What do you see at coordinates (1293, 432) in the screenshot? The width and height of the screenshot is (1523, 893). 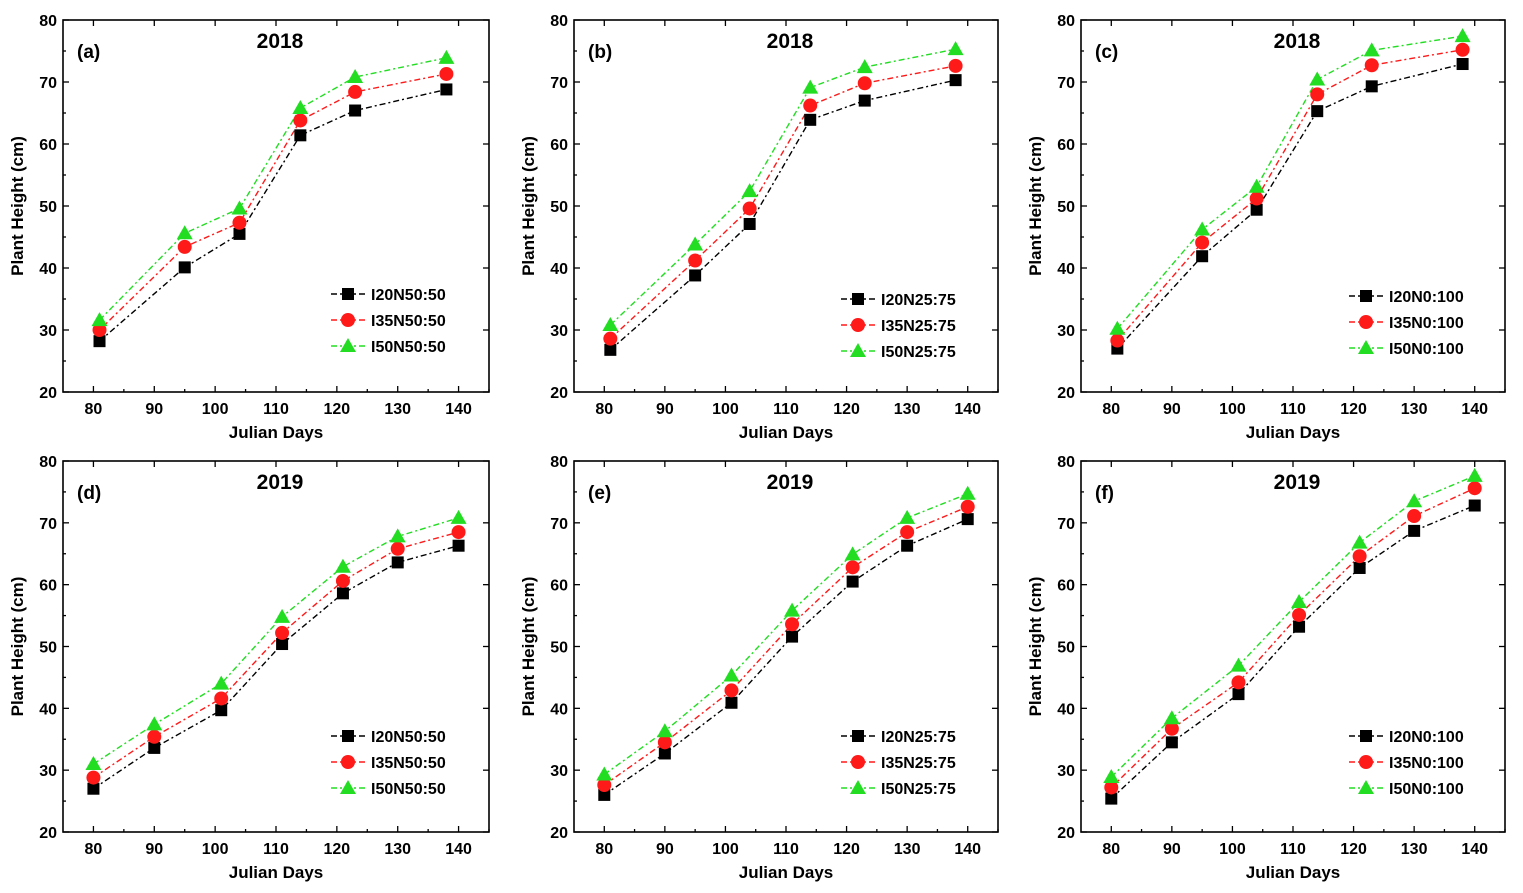 I see `x-axis-title: Julian Days` at bounding box center [1293, 432].